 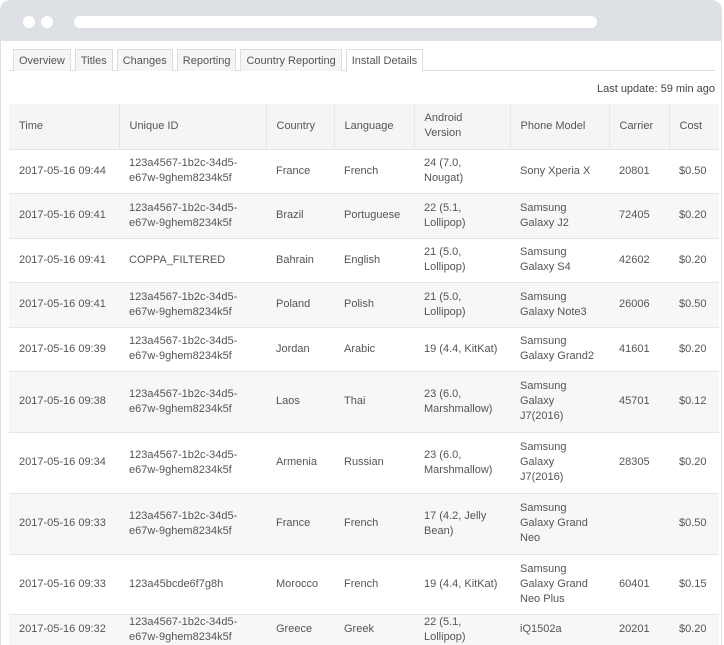 I want to click on cell-language: Thai, so click(x=374, y=402).